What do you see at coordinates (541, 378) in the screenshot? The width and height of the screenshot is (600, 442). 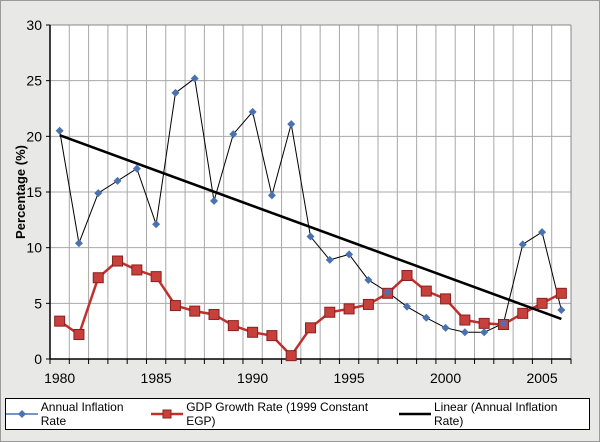 I see `x-tick-label: 2005` at bounding box center [541, 378].